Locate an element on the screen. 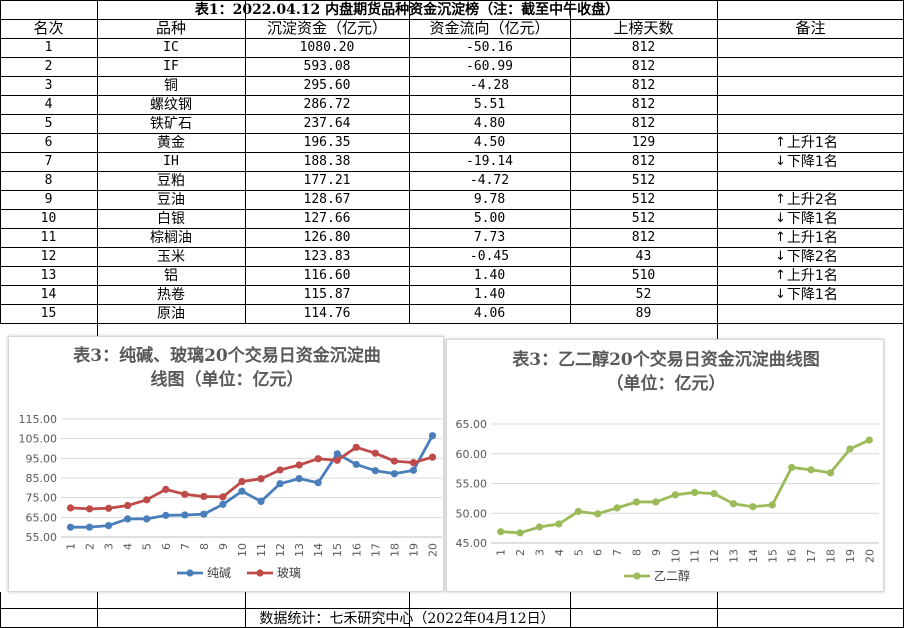 The height and width of the screenshot is (628, 904). cell-name: 棕榈油 is located at coordinates (171, 237).